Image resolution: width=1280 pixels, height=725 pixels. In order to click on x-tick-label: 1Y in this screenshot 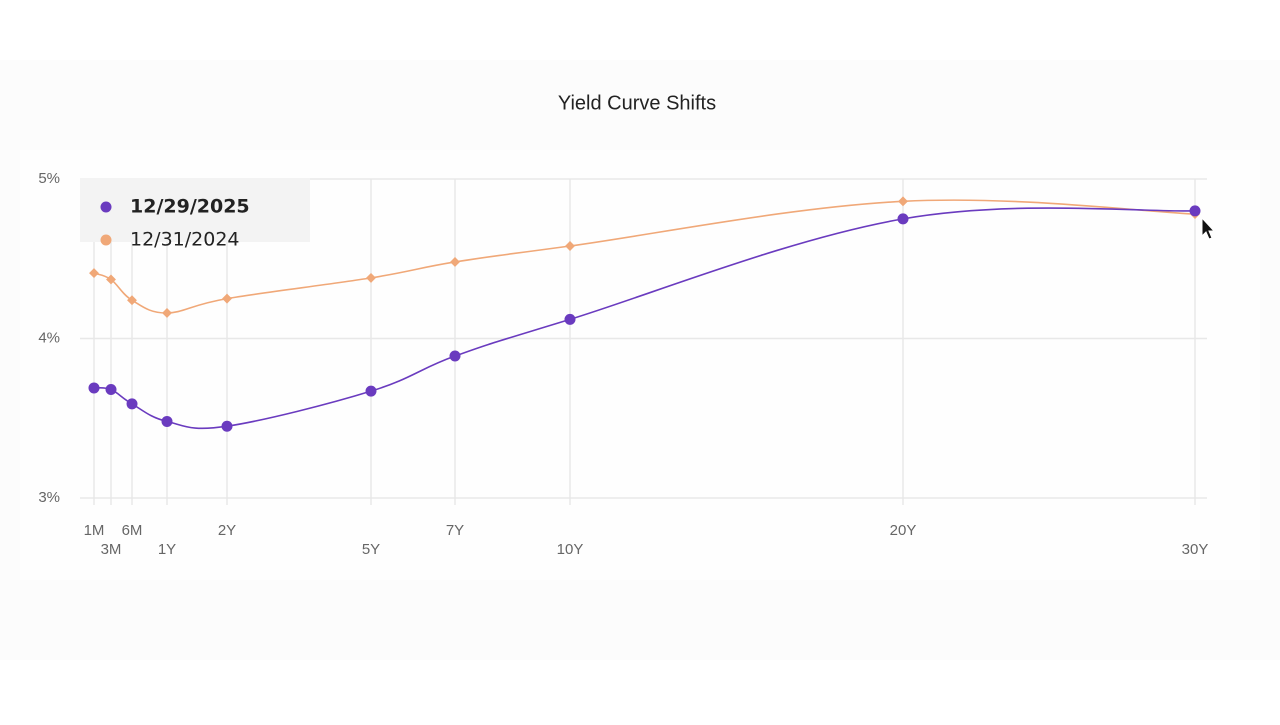, I will do `click(167, 549)`.